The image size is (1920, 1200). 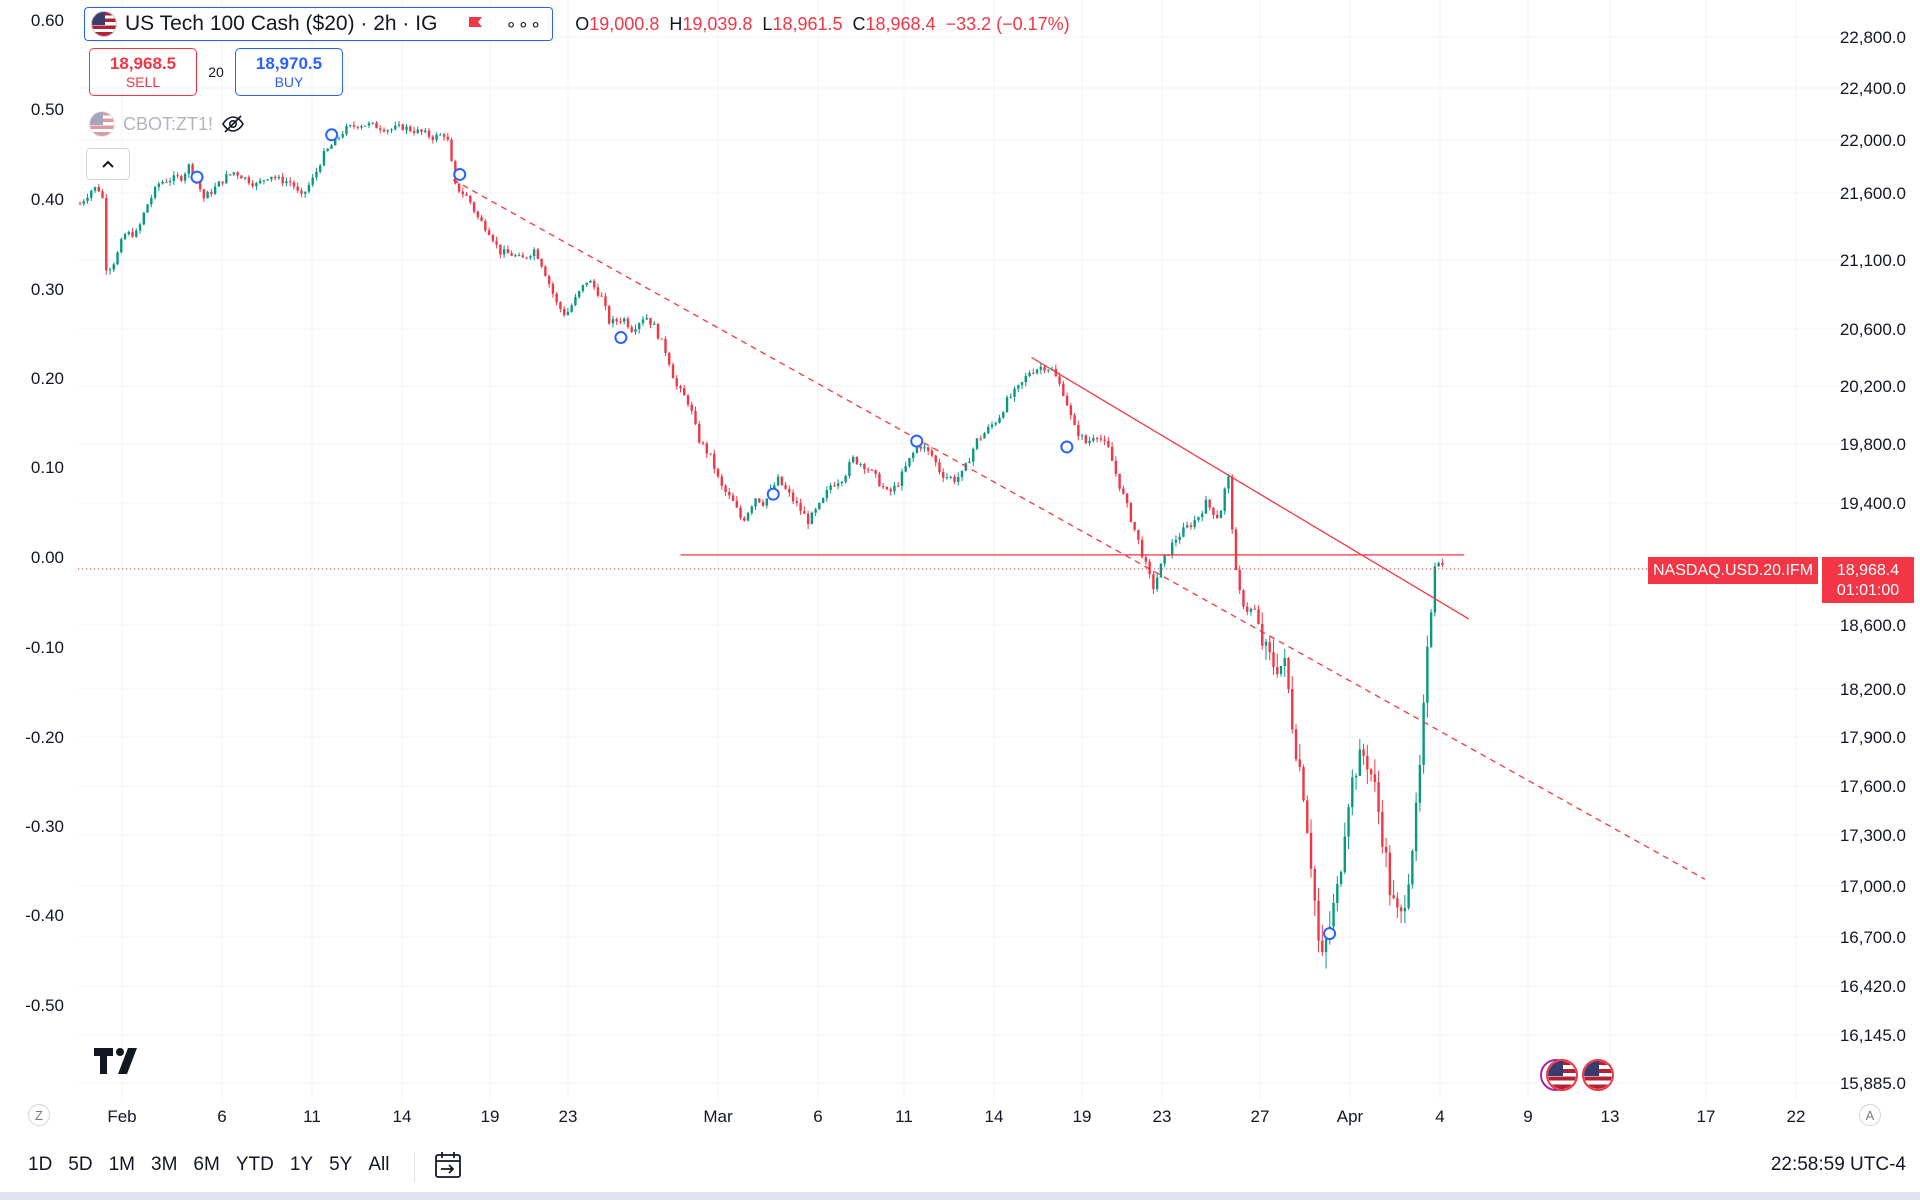 What do you see at coordinates (490, 1116) in the screenshot?
I see `time-axis-tick-label: 19` at bounding box center [490, 1116].